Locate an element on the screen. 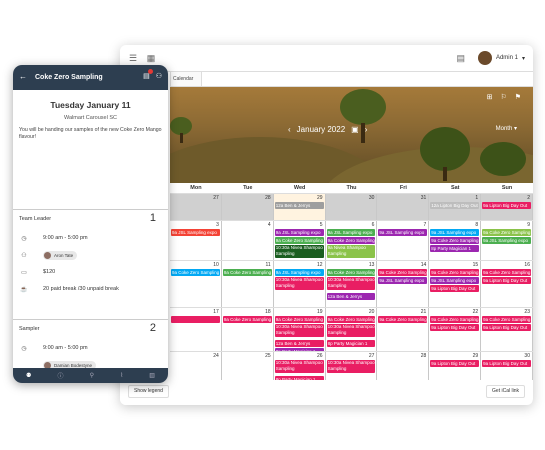  calendar-picker-icon: ▣ is located at coordinates (355, 129).